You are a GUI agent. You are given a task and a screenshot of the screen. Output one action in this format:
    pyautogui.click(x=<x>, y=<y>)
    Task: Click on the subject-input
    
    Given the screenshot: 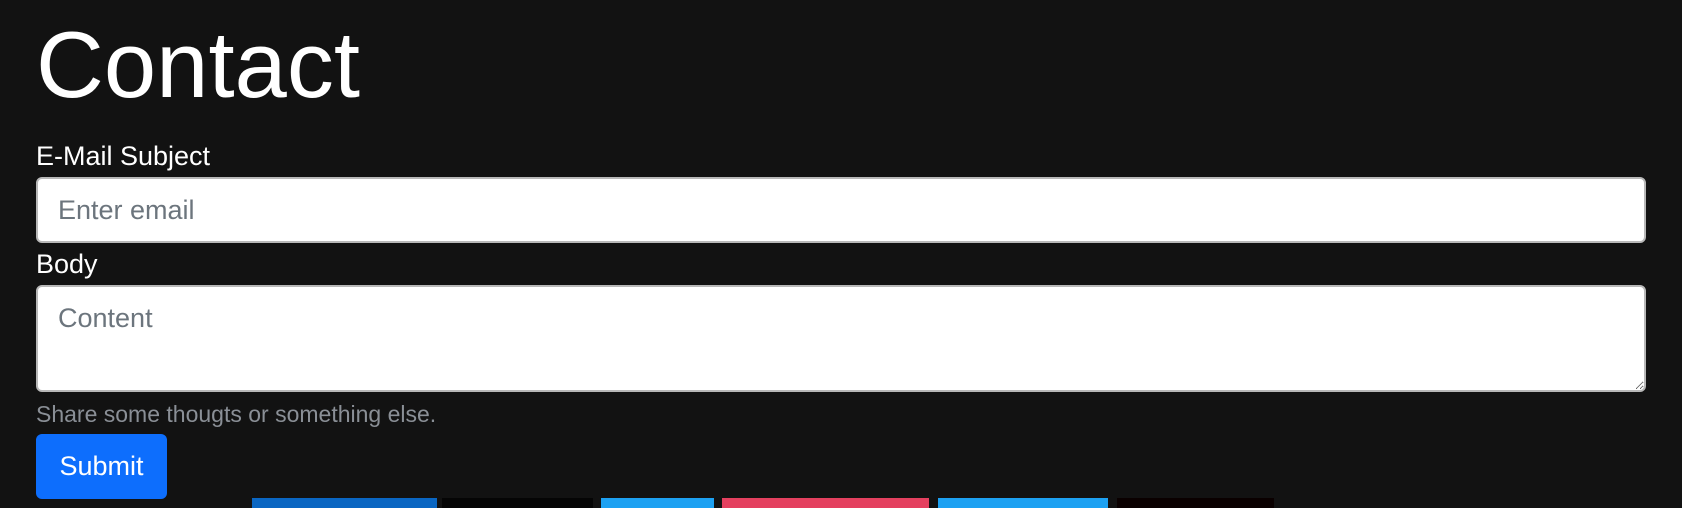 What is the action you would take?
    pyautogui.click(x=841, y=210)
    